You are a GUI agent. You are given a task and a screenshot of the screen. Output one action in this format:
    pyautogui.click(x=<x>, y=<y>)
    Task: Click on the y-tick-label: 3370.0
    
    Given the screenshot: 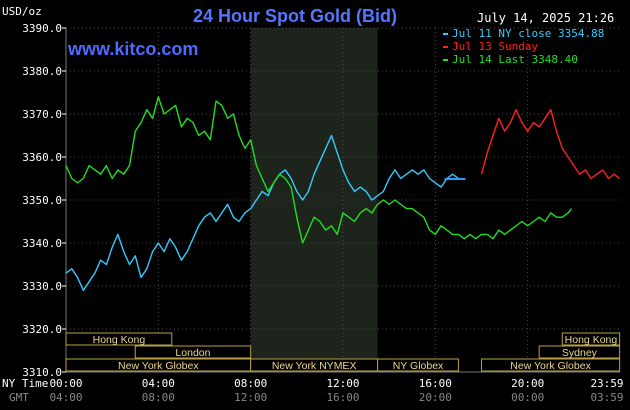 What is the action you would take?
    pyautogui.click(x=42, y=114)
    